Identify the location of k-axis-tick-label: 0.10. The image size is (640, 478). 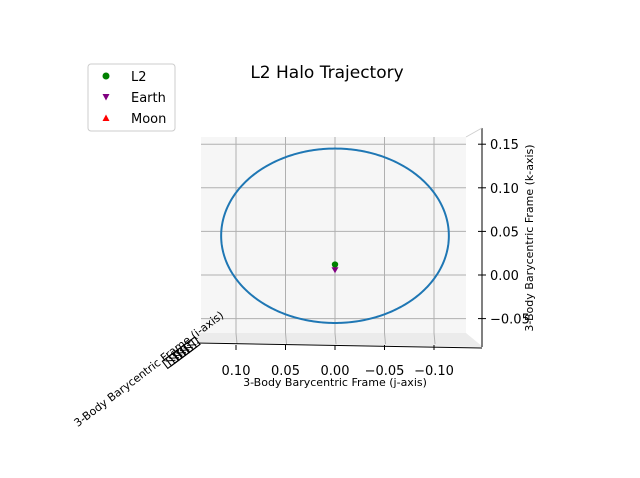
(504, 189).